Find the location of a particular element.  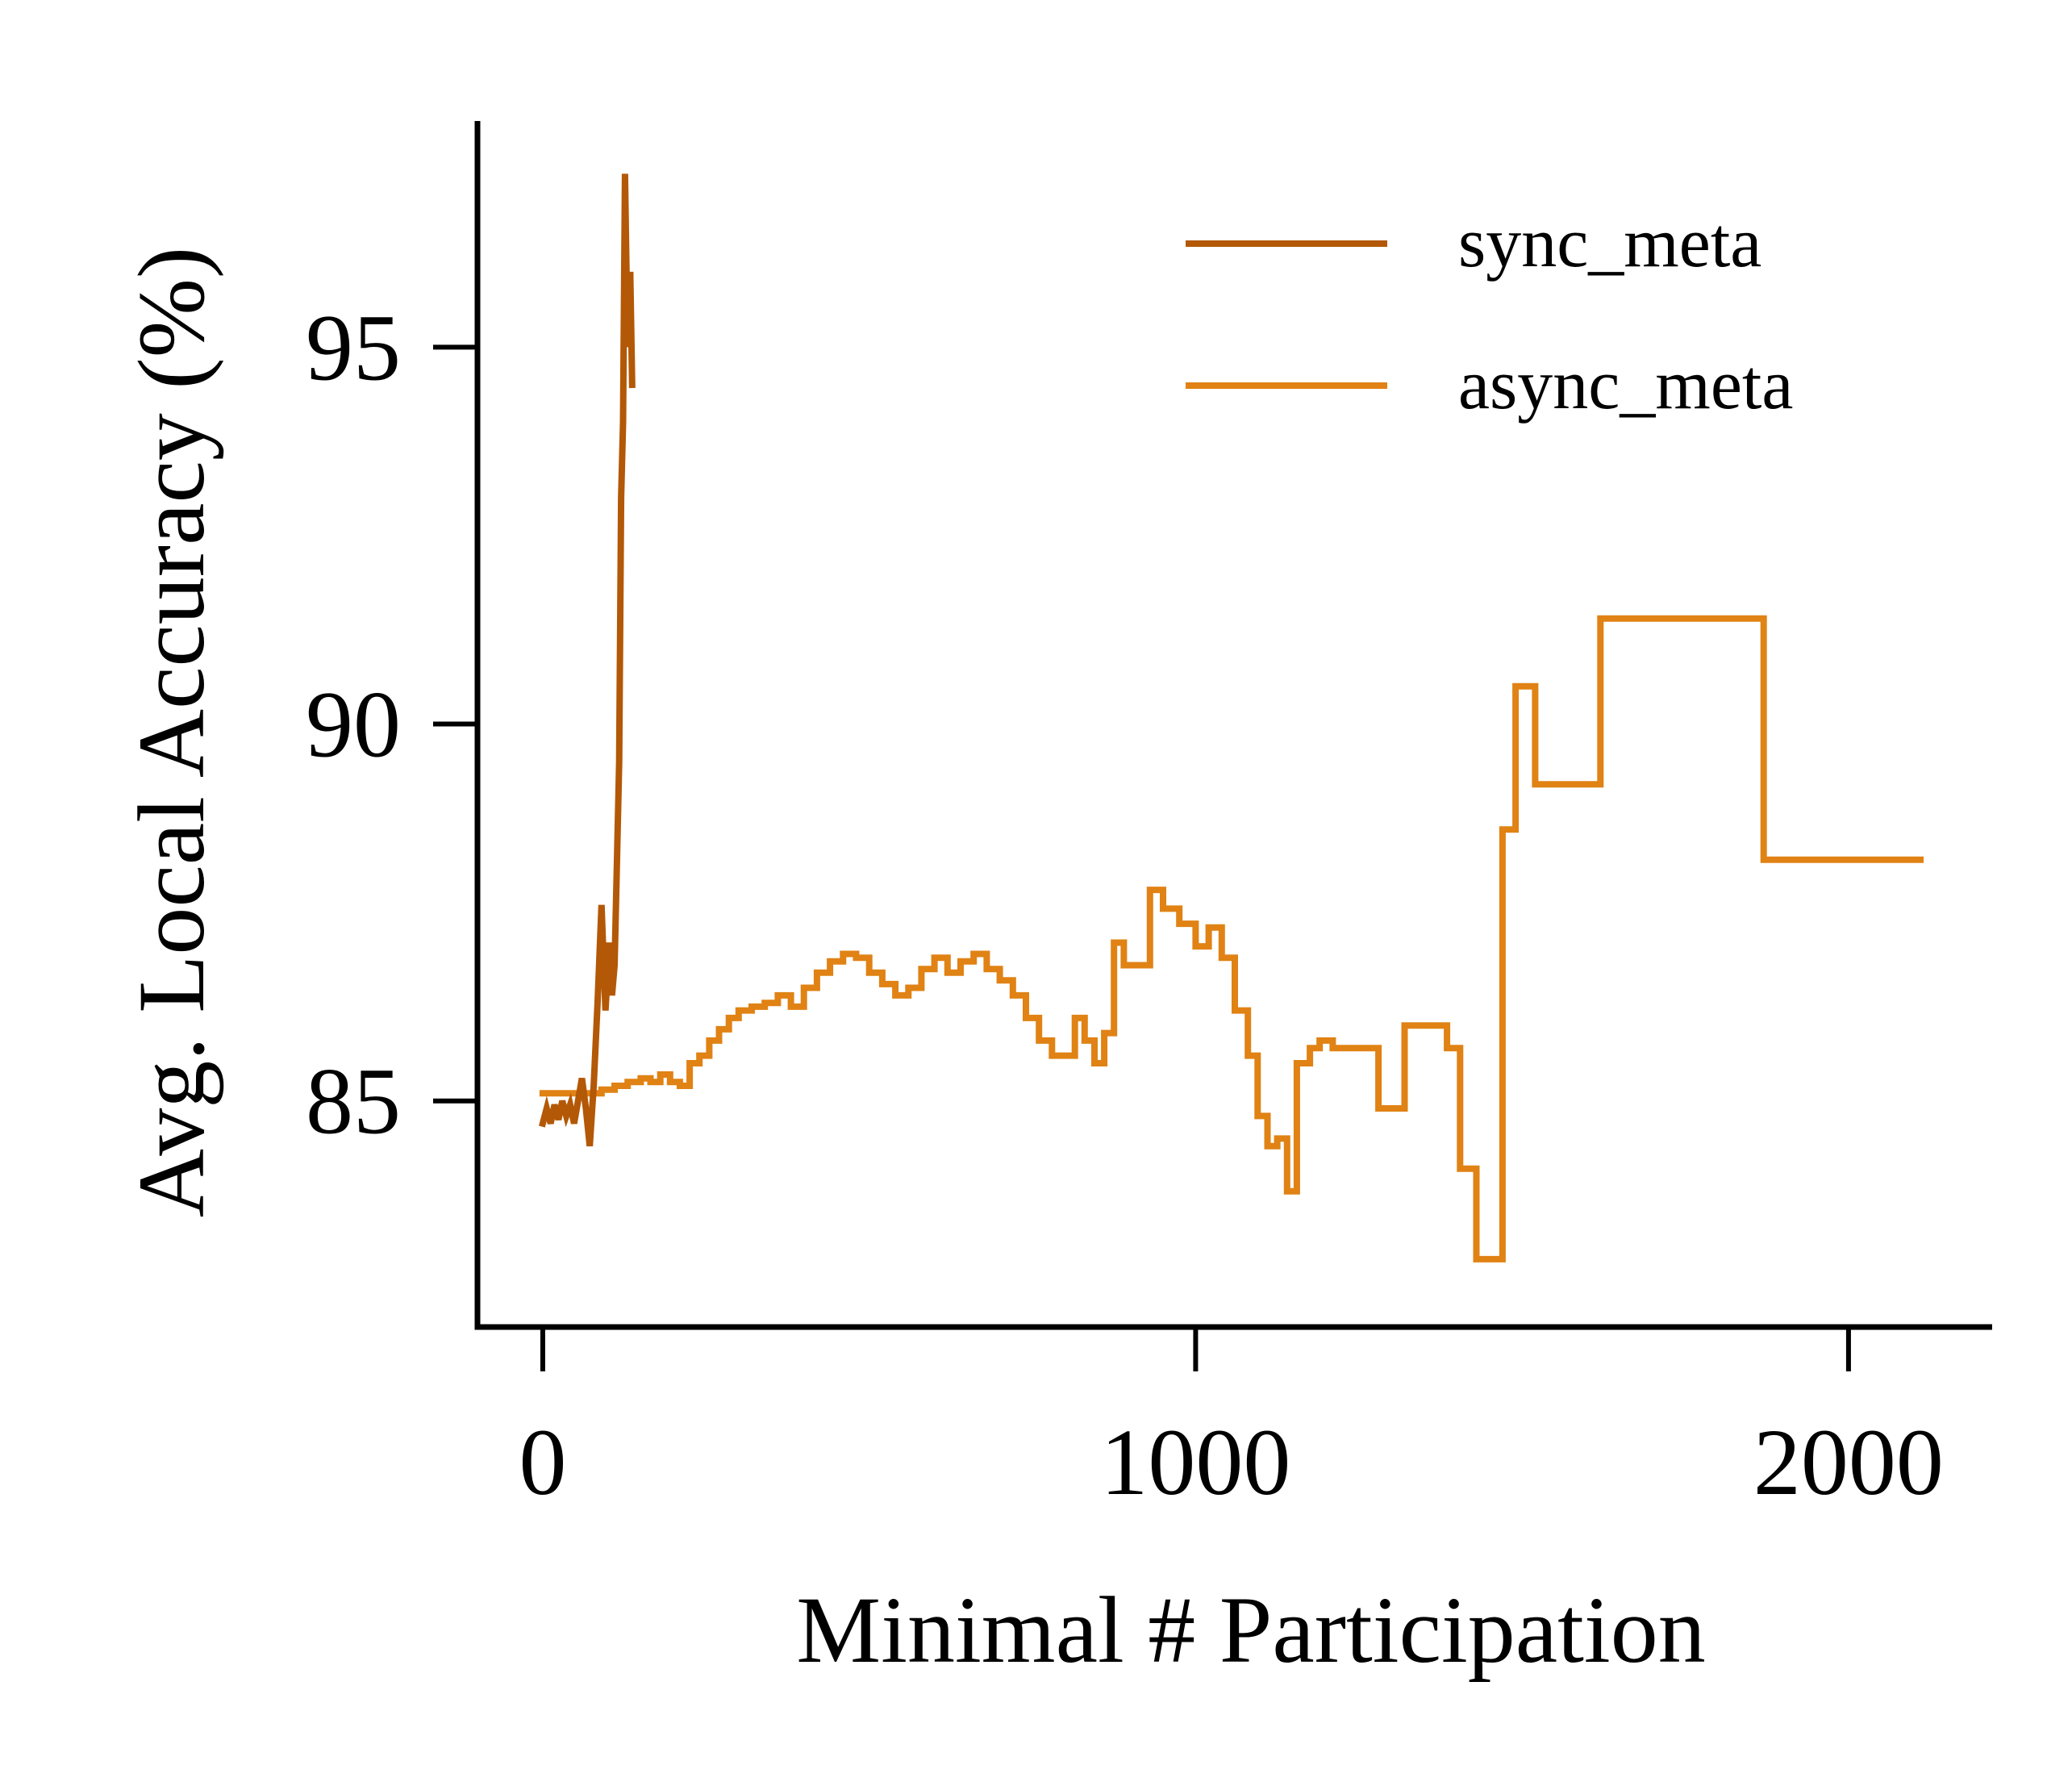

legend-label-sync-meta: sync_meta is located at coordinates (1609, 243).